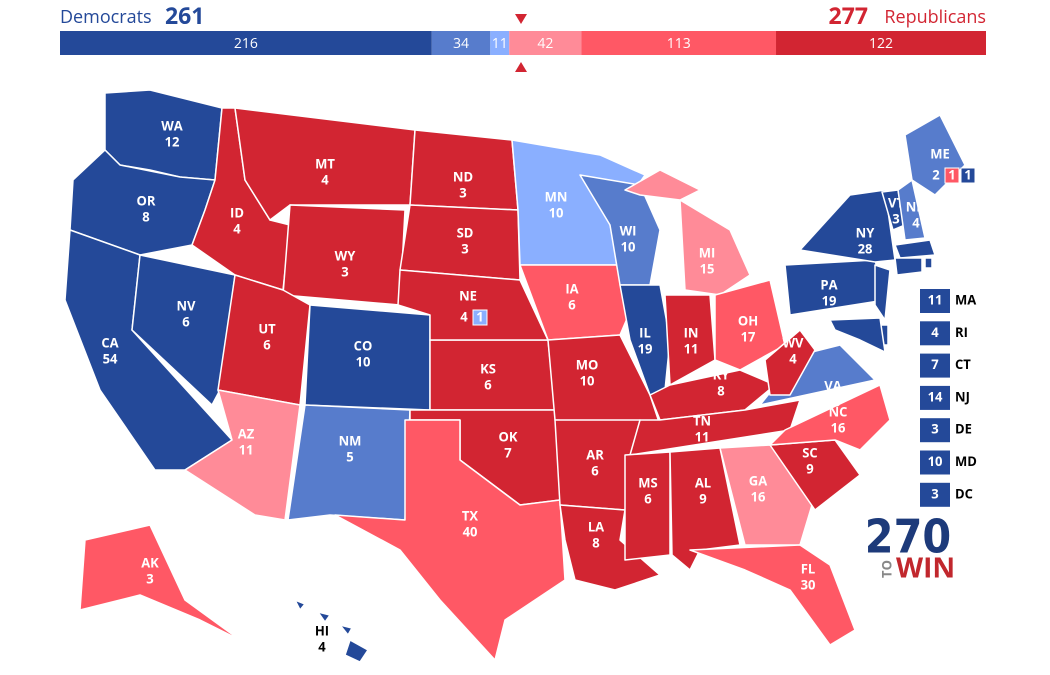 The image size is (1050, 675). Describe the element at coordinates (961, 332) in the screenshot. I see `state-abbr: RI` at that location.